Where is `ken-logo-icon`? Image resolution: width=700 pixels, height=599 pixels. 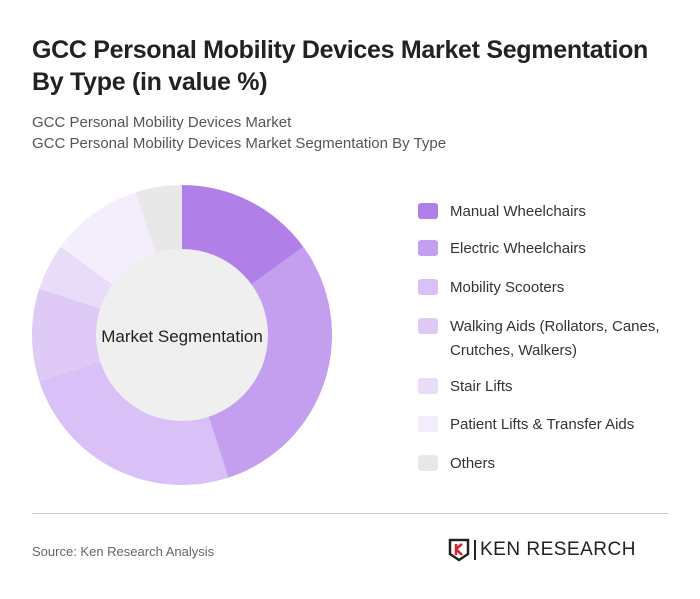
ken-logo-icon is located at coordinates (459, 550).